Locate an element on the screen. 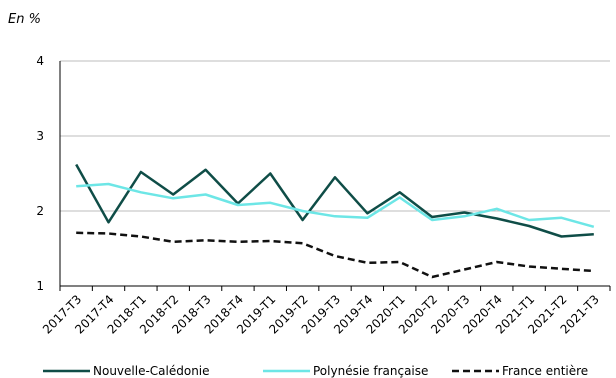 This screenshot has width=616, height=378. legend-label-1: Polynésie française is located at coordinates (370, 371).